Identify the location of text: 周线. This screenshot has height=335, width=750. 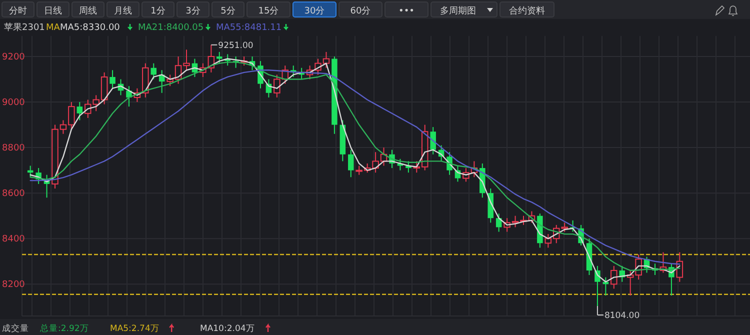
(88, 11).